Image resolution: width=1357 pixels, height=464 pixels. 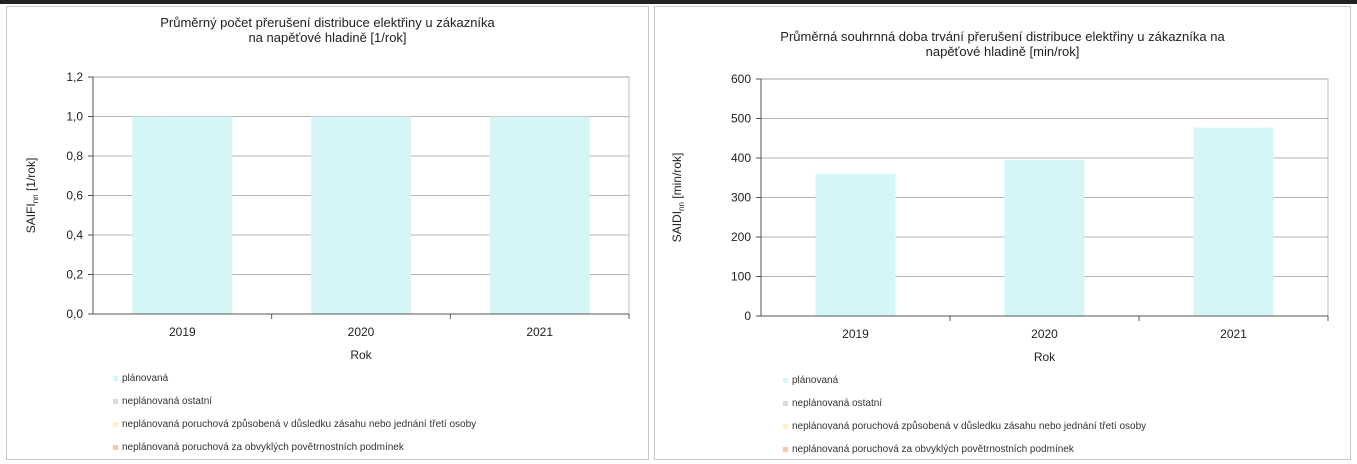 What do you see at coordinates (741, 277) in the screenshot?
I see `y-tick-label: 100` at bounding box center [741, 277].